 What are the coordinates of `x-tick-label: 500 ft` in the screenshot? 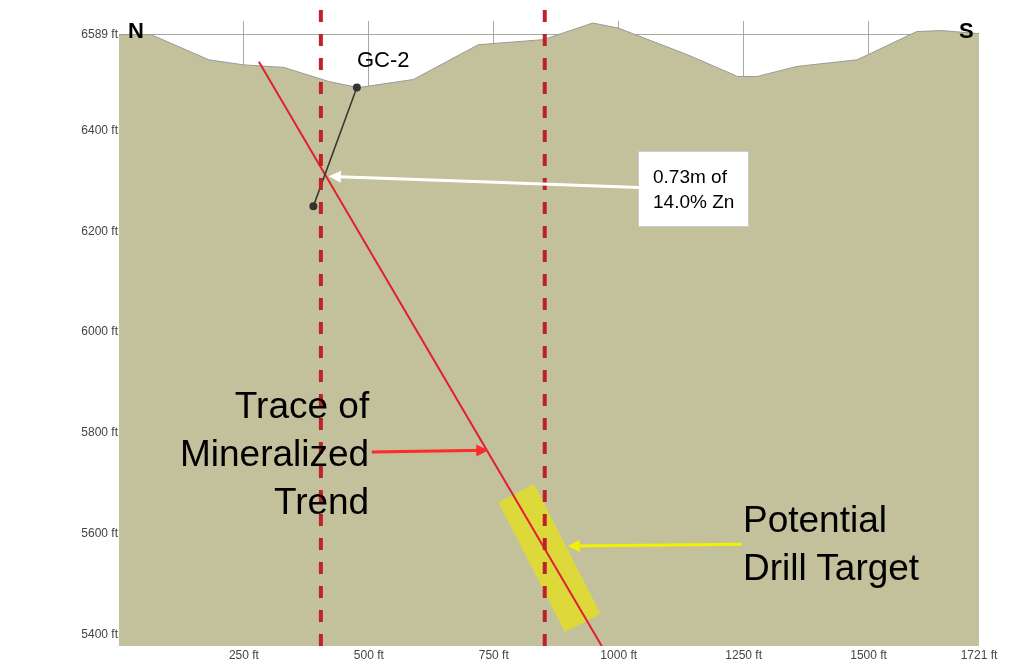 It's located at (369, 655).